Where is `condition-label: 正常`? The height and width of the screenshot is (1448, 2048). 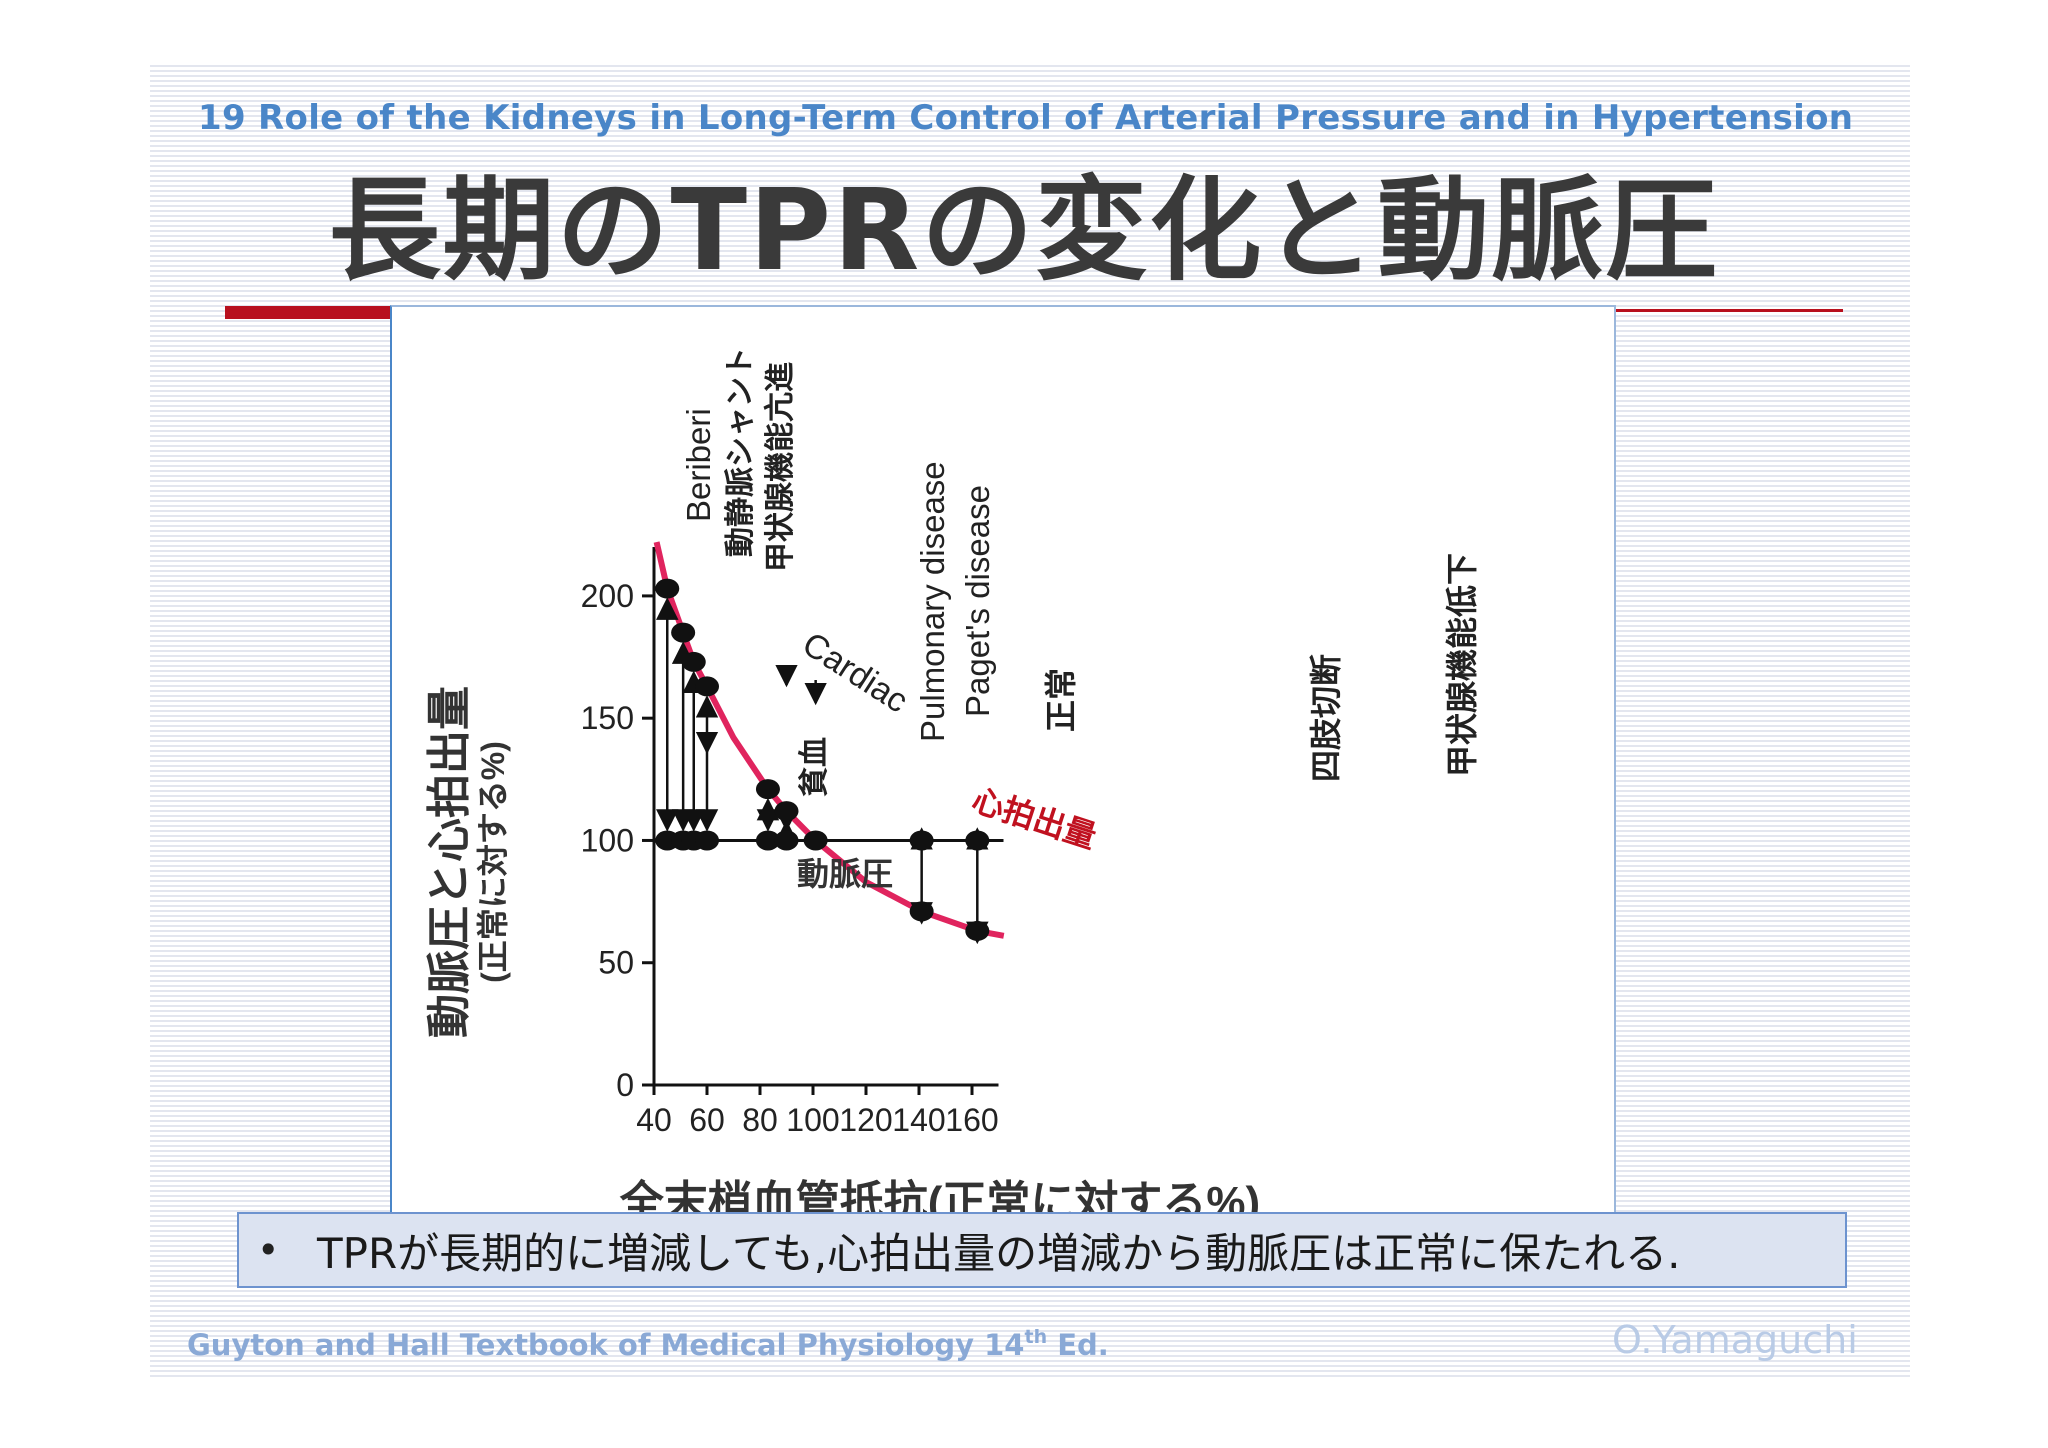
condition-label: 正常 is located at coordinates (1061, 700).